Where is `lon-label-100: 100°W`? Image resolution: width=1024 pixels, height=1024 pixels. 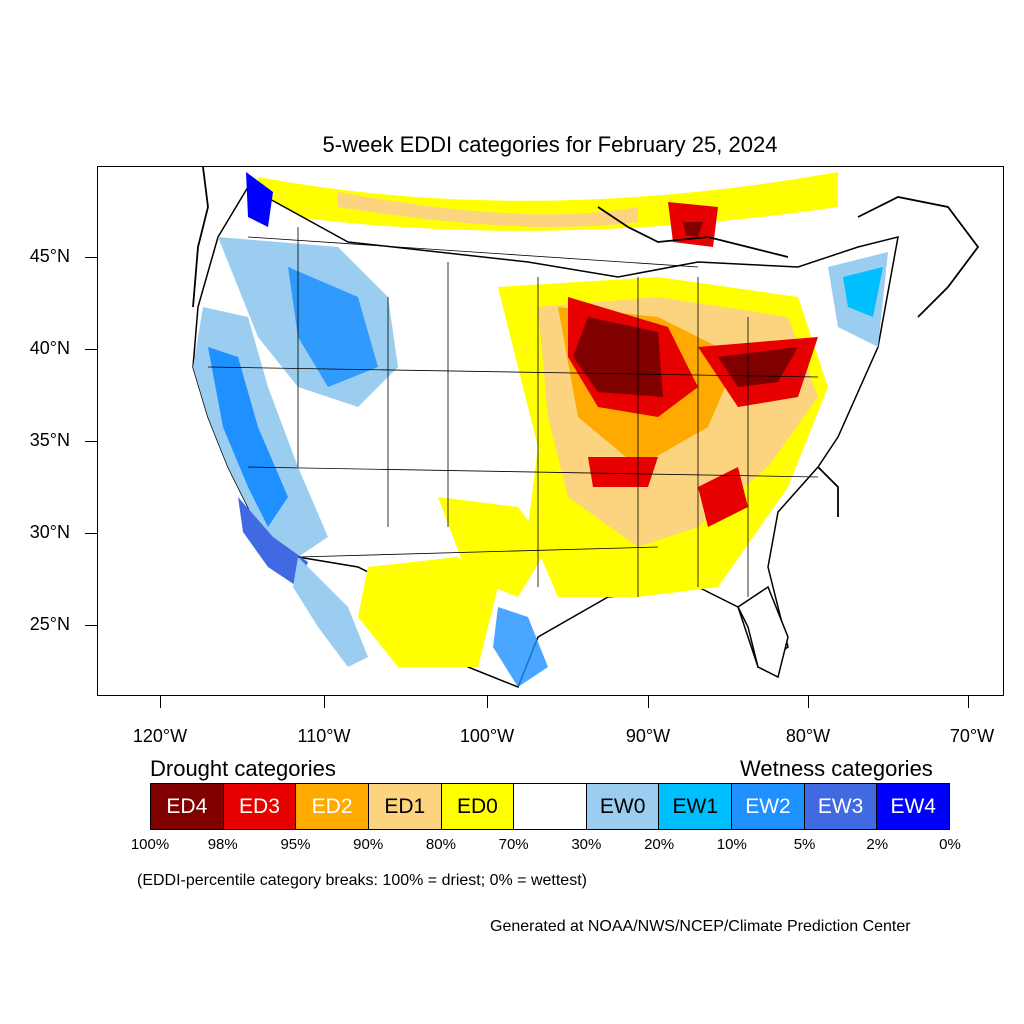 lon-label-100: 100°W is located at coordinates (487, 736).